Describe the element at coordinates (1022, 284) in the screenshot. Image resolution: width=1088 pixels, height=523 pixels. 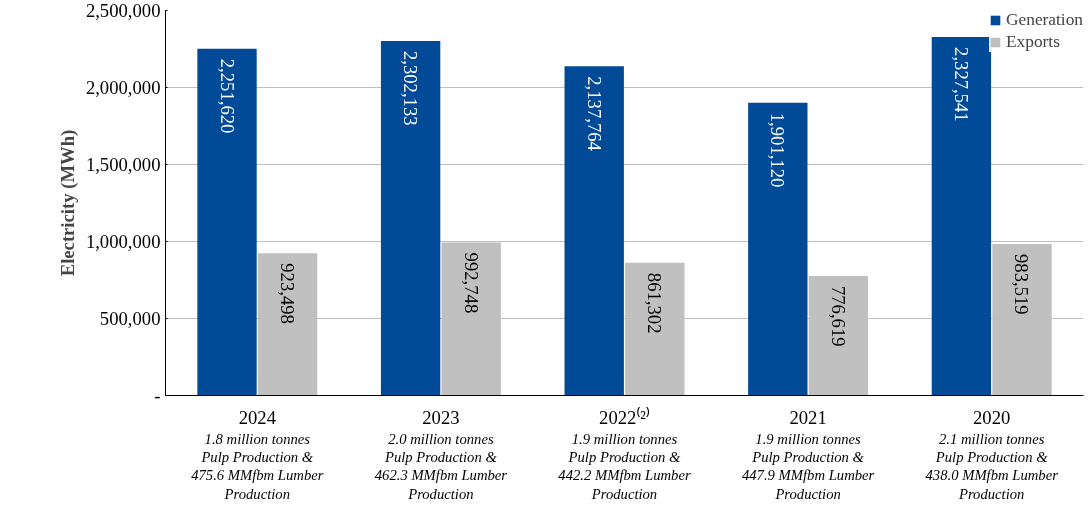
I see `data-label: 983,519` at that location.